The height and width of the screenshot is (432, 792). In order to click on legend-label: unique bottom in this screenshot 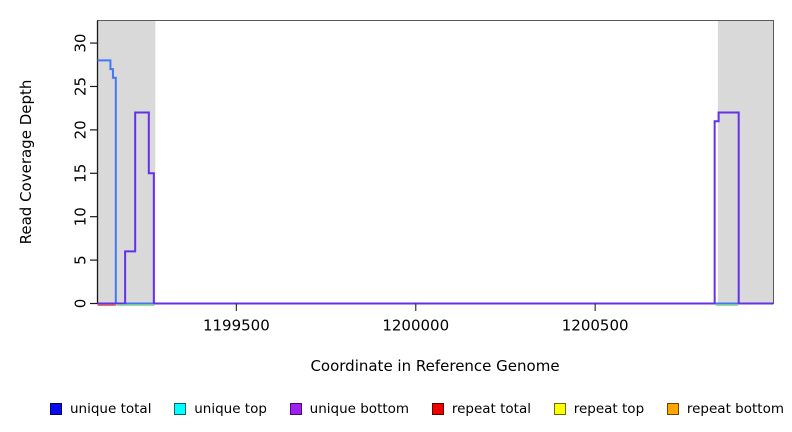, I will do `click(359, 409)`.